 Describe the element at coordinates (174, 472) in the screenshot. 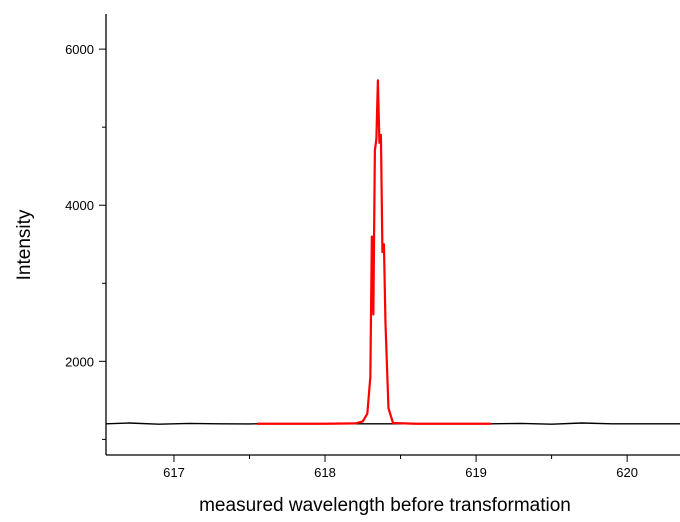

I see `x-tick-label: 617` at that location.